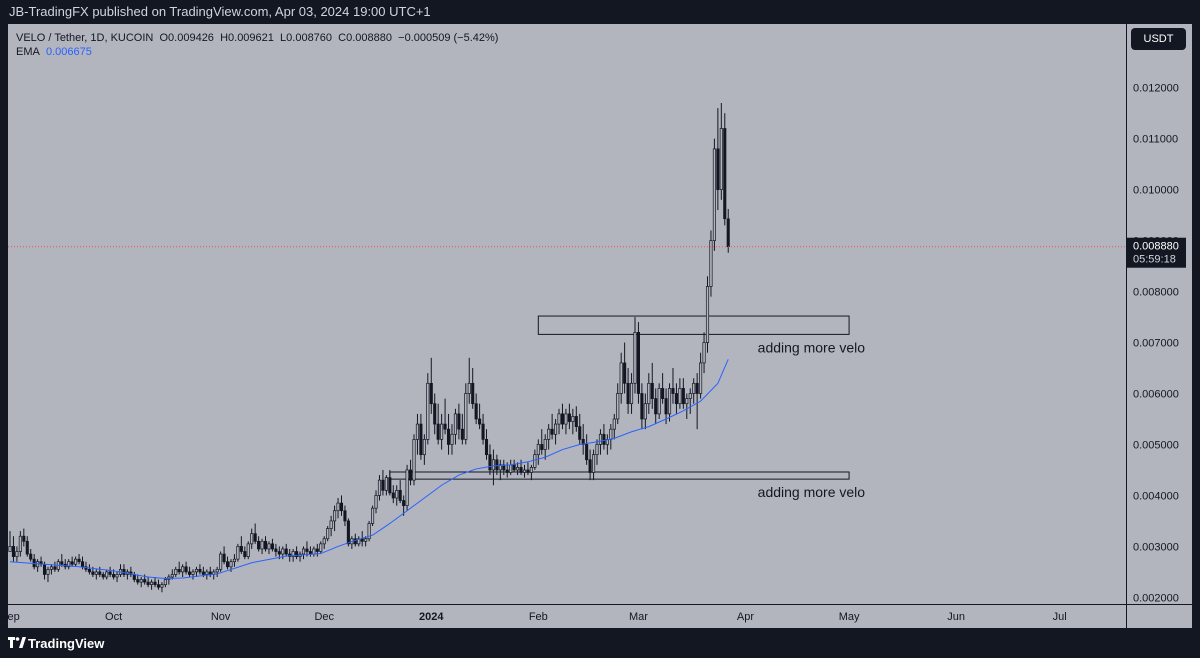 The height and width of the screenshot is (658, 1200). What do you see at coordinates (68, 52) in the screenshot?
I see `ema-value: 0.006675` at bounding box center [68, 52].